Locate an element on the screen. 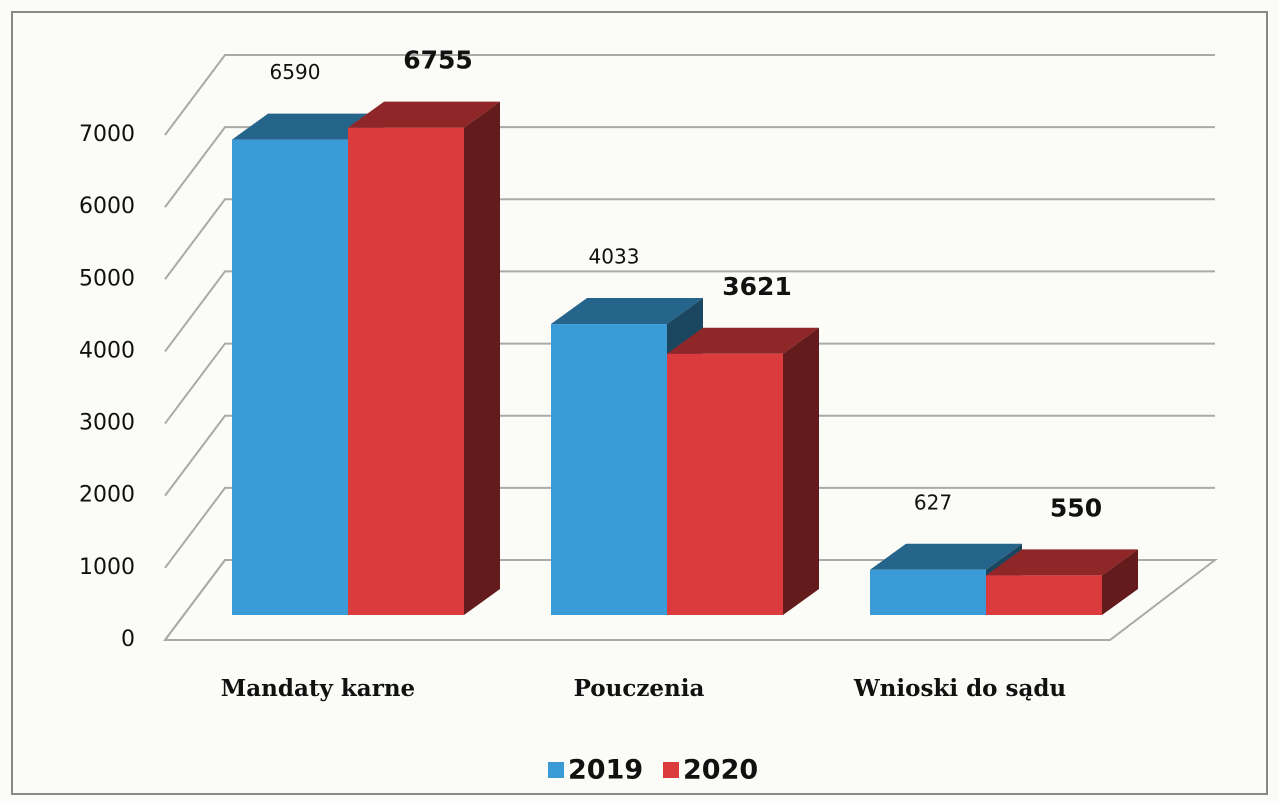 Image resolution: width=1279 pixels, height=803 pixels. y-tick-label: 0 is located at coordinates (128, 639).